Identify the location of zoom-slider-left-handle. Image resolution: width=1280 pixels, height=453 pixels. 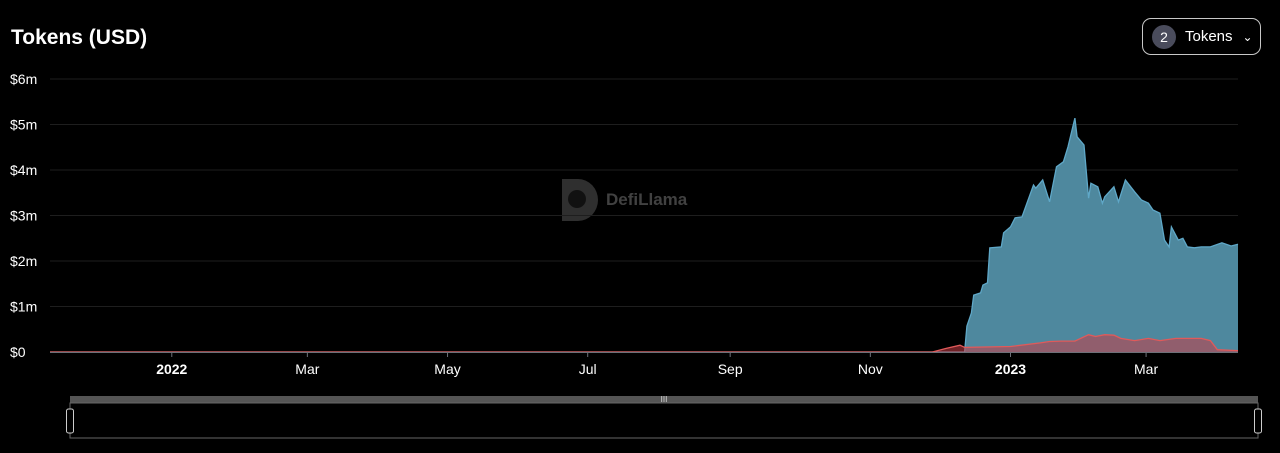
(70, 421).